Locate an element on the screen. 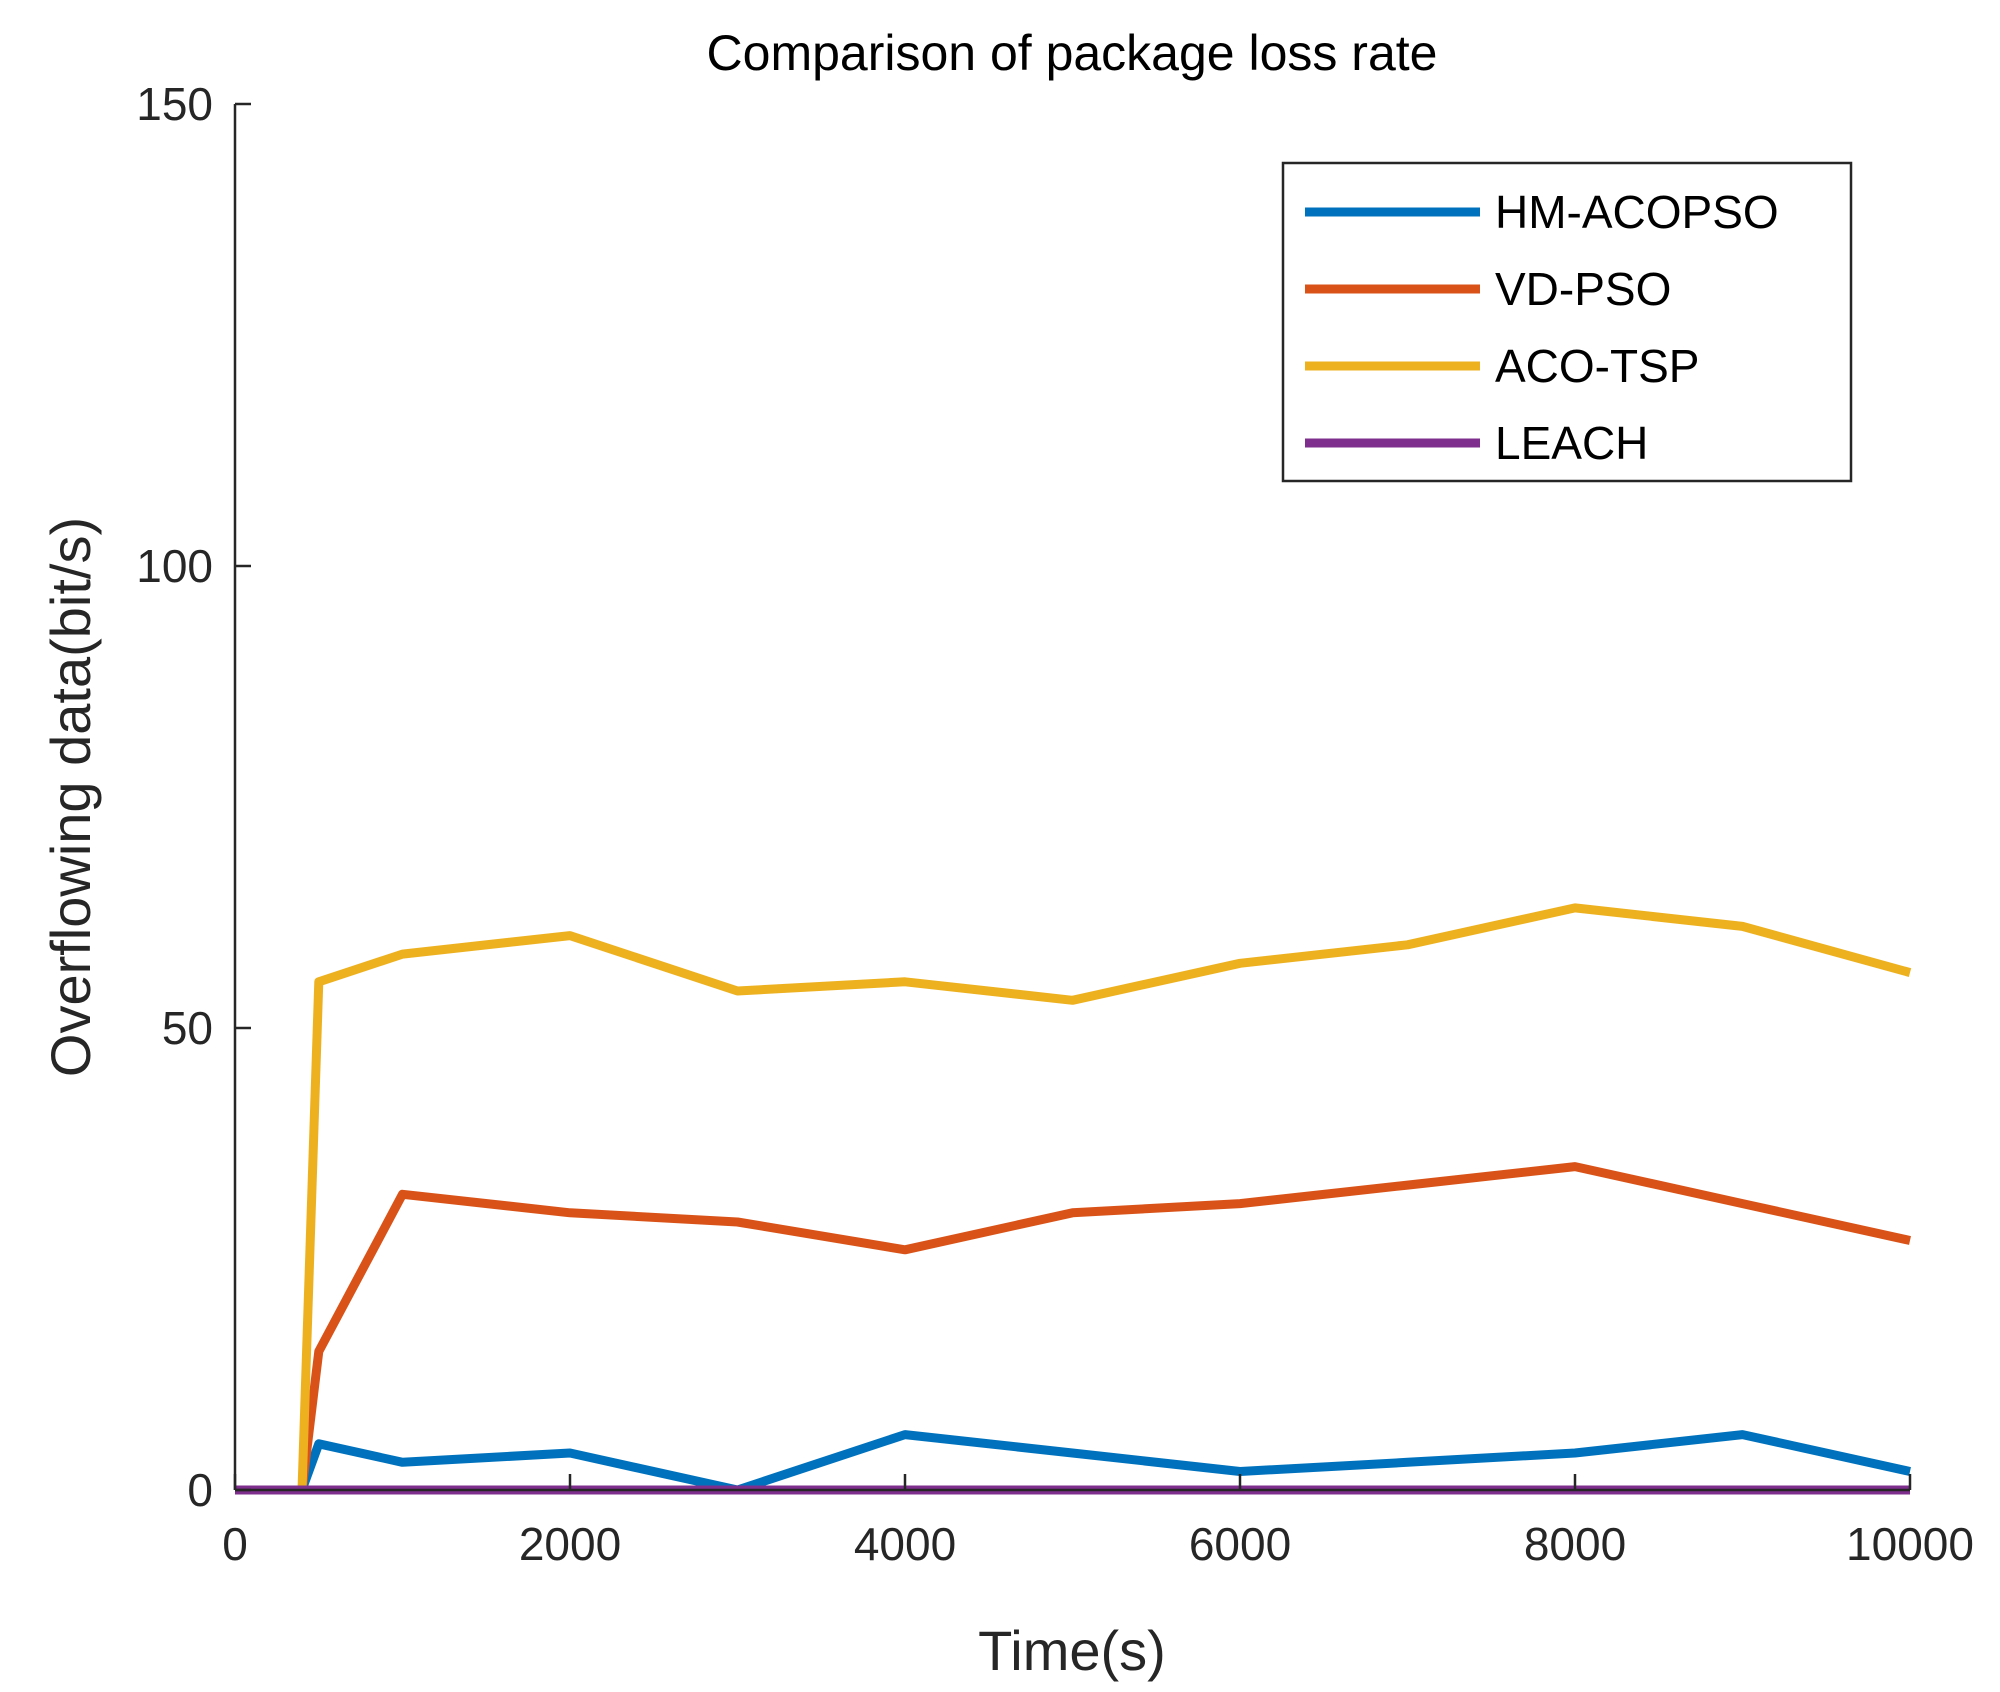 This screenshot has height=1692, width=2000. series-line-hm-acopso is located at coordinates (1073, 1462).